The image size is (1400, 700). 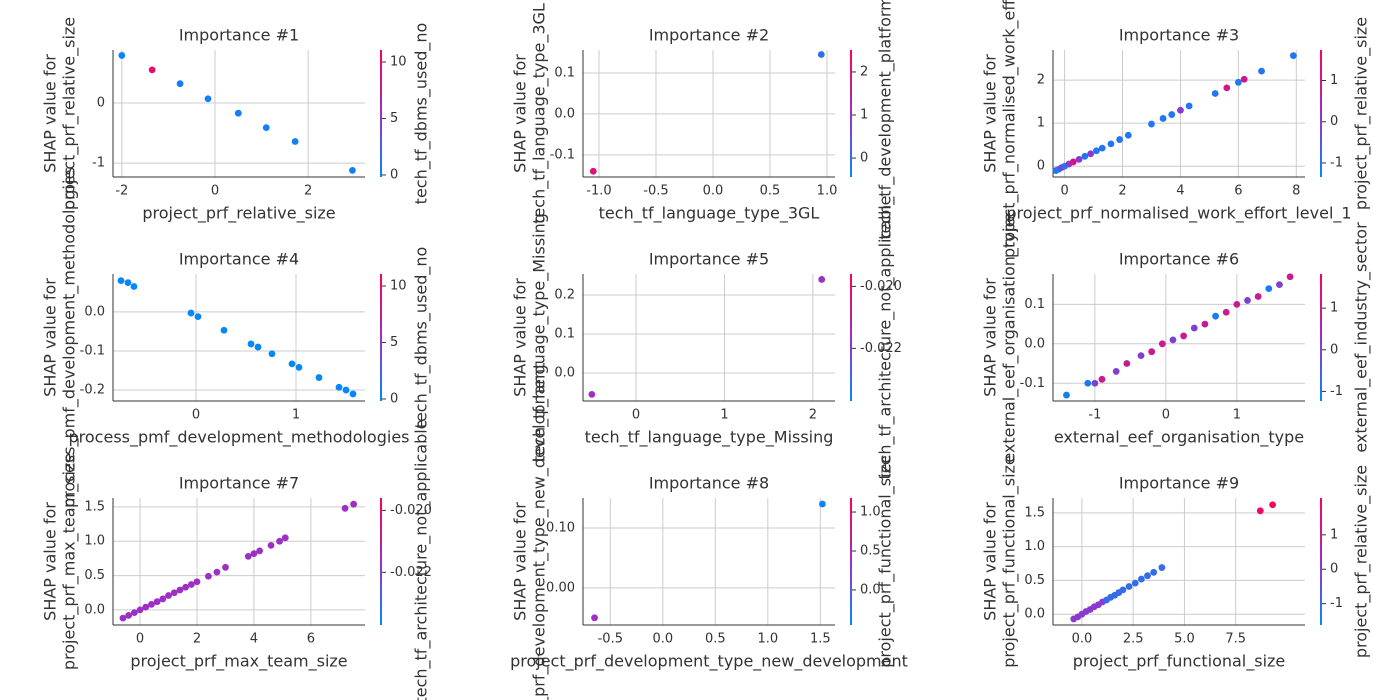 I want to click on y-tick-label: 0.5, so click(x=94, y=575).